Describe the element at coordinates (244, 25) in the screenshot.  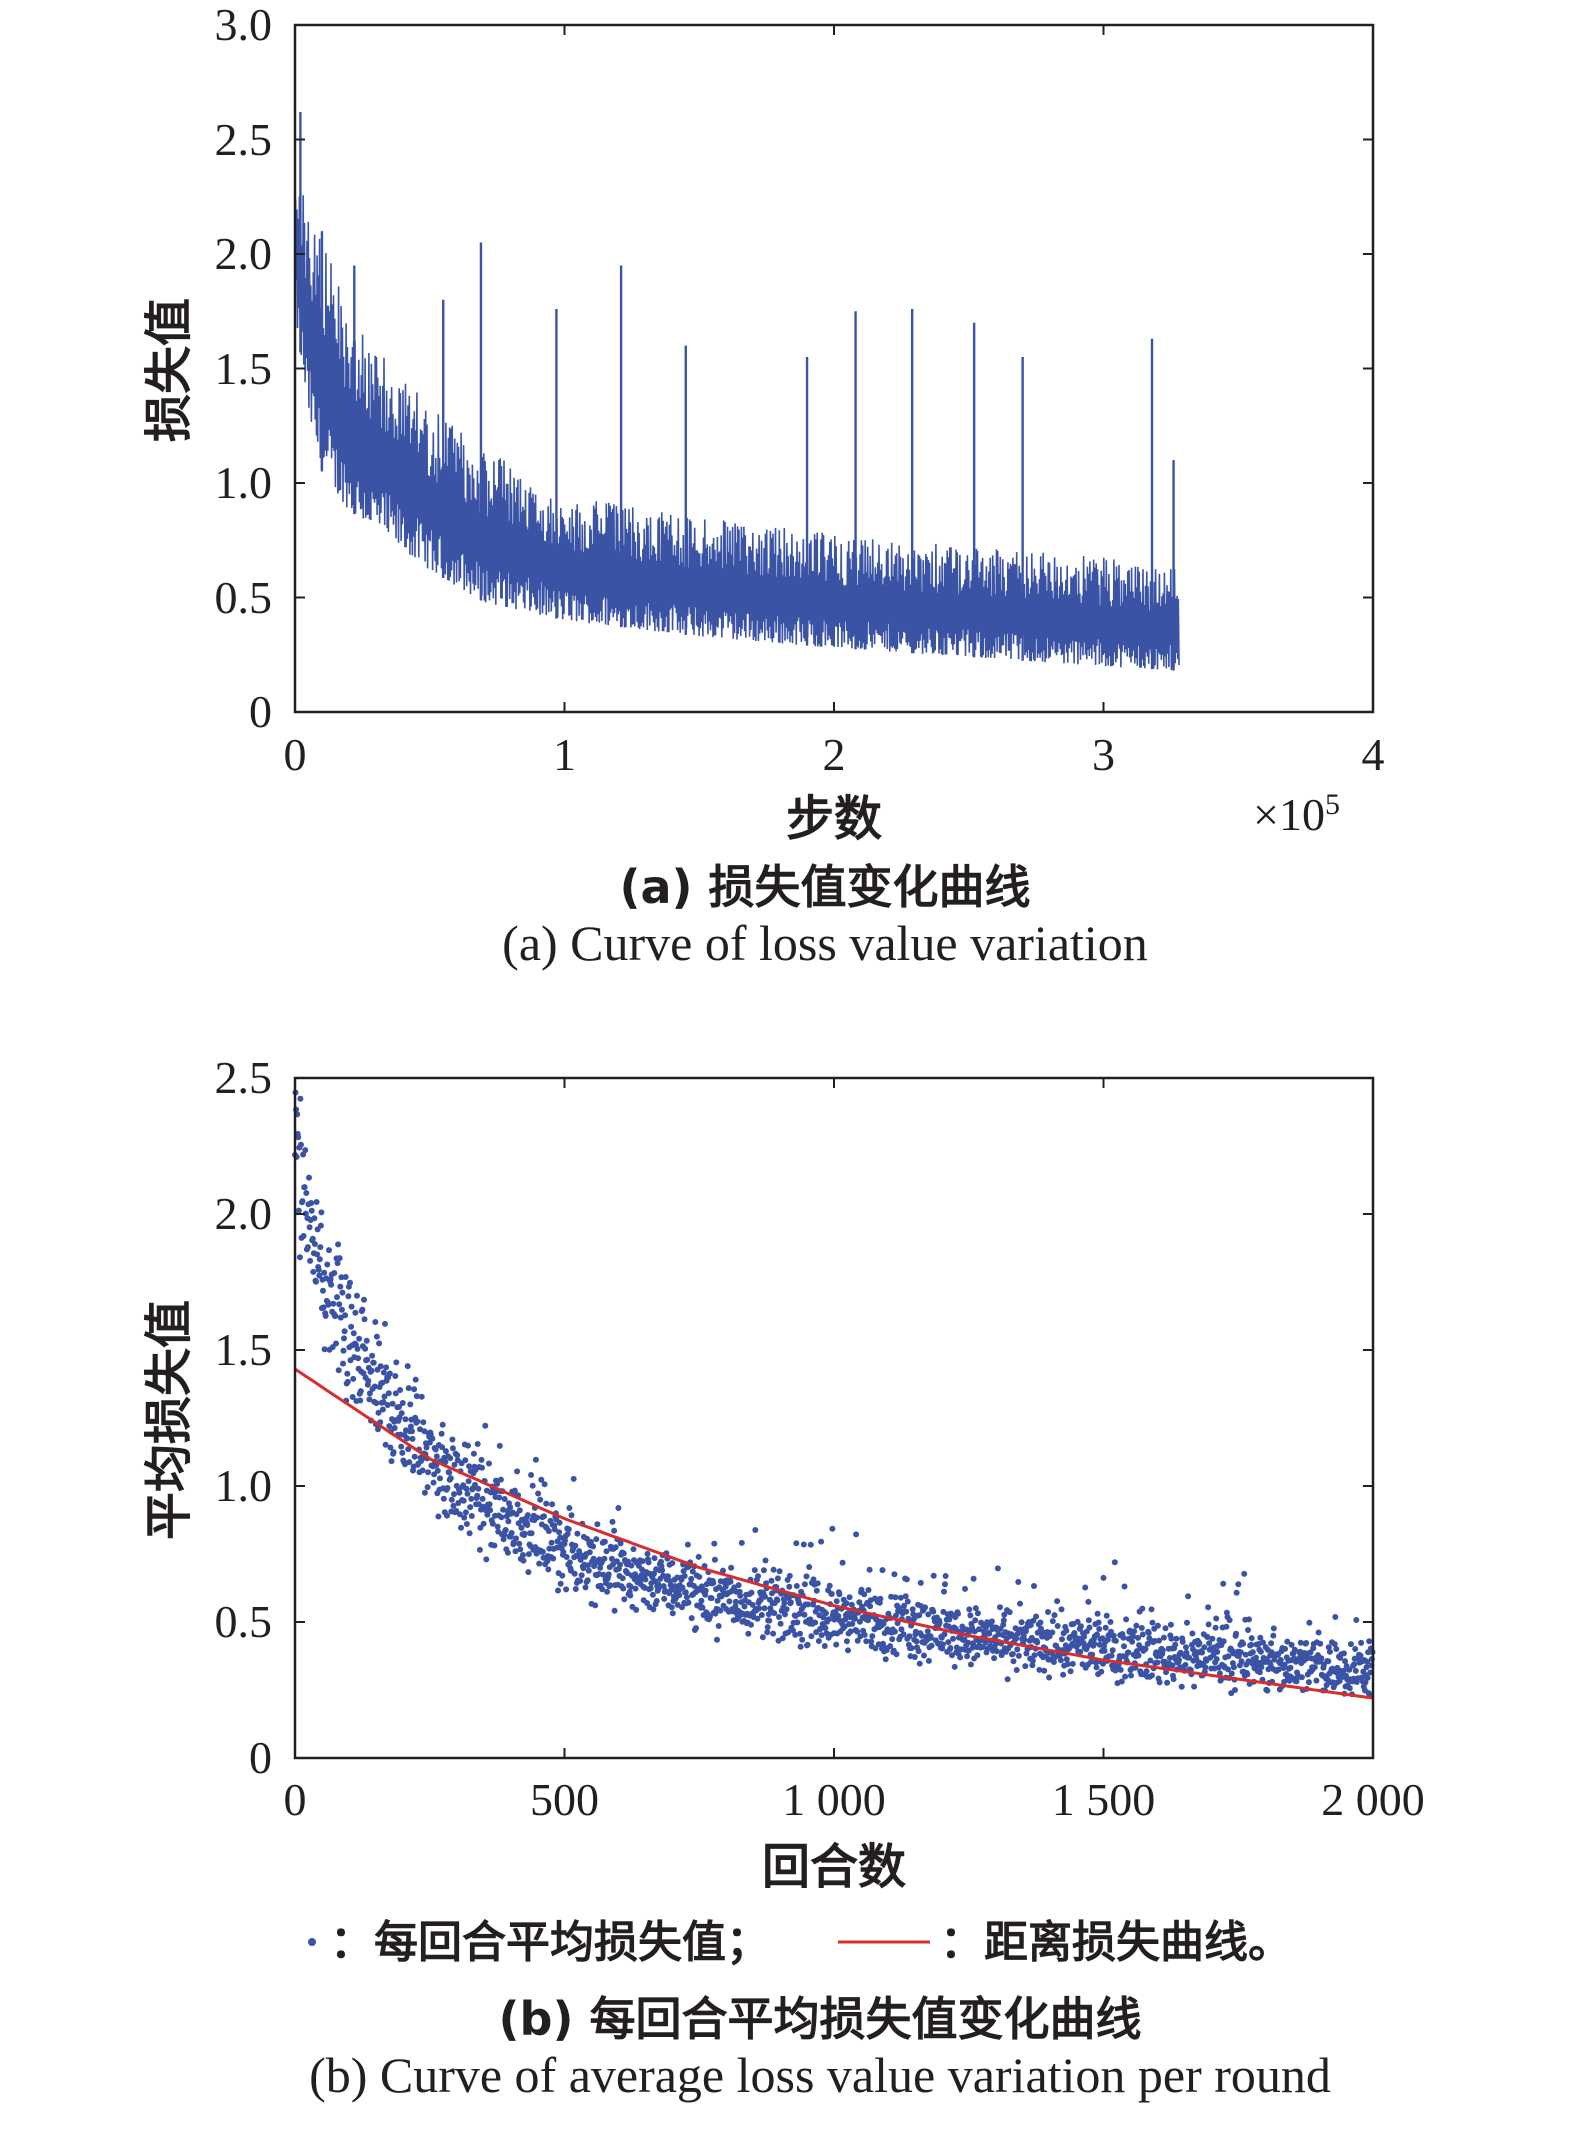
I see `chart-a-ytick-6: 3.0` at that location.